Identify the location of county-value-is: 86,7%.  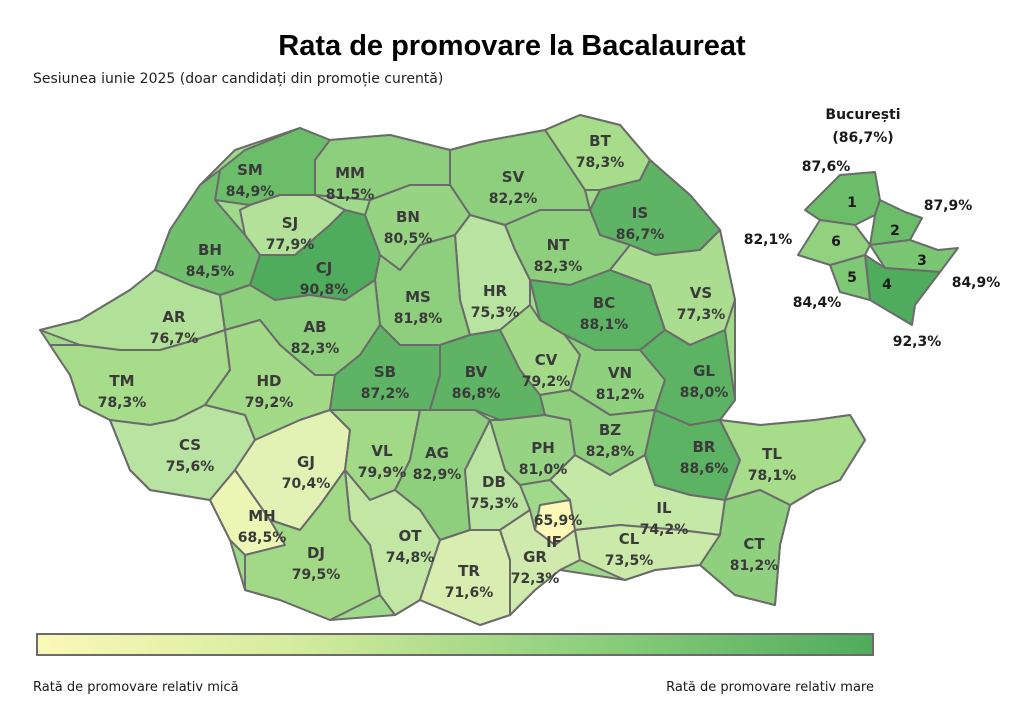
(640, 235).